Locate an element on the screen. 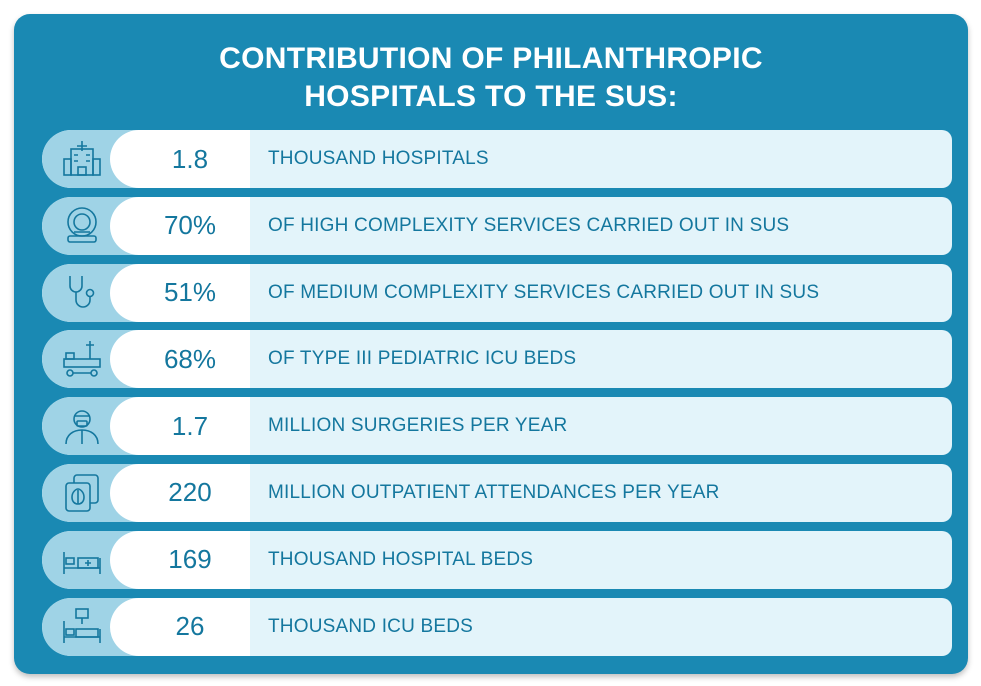 The image size is (981, 686). stat-label: MILLION OUTPATIENT ATTENDANCES PER YEAR is located at coordinates (494, 492).